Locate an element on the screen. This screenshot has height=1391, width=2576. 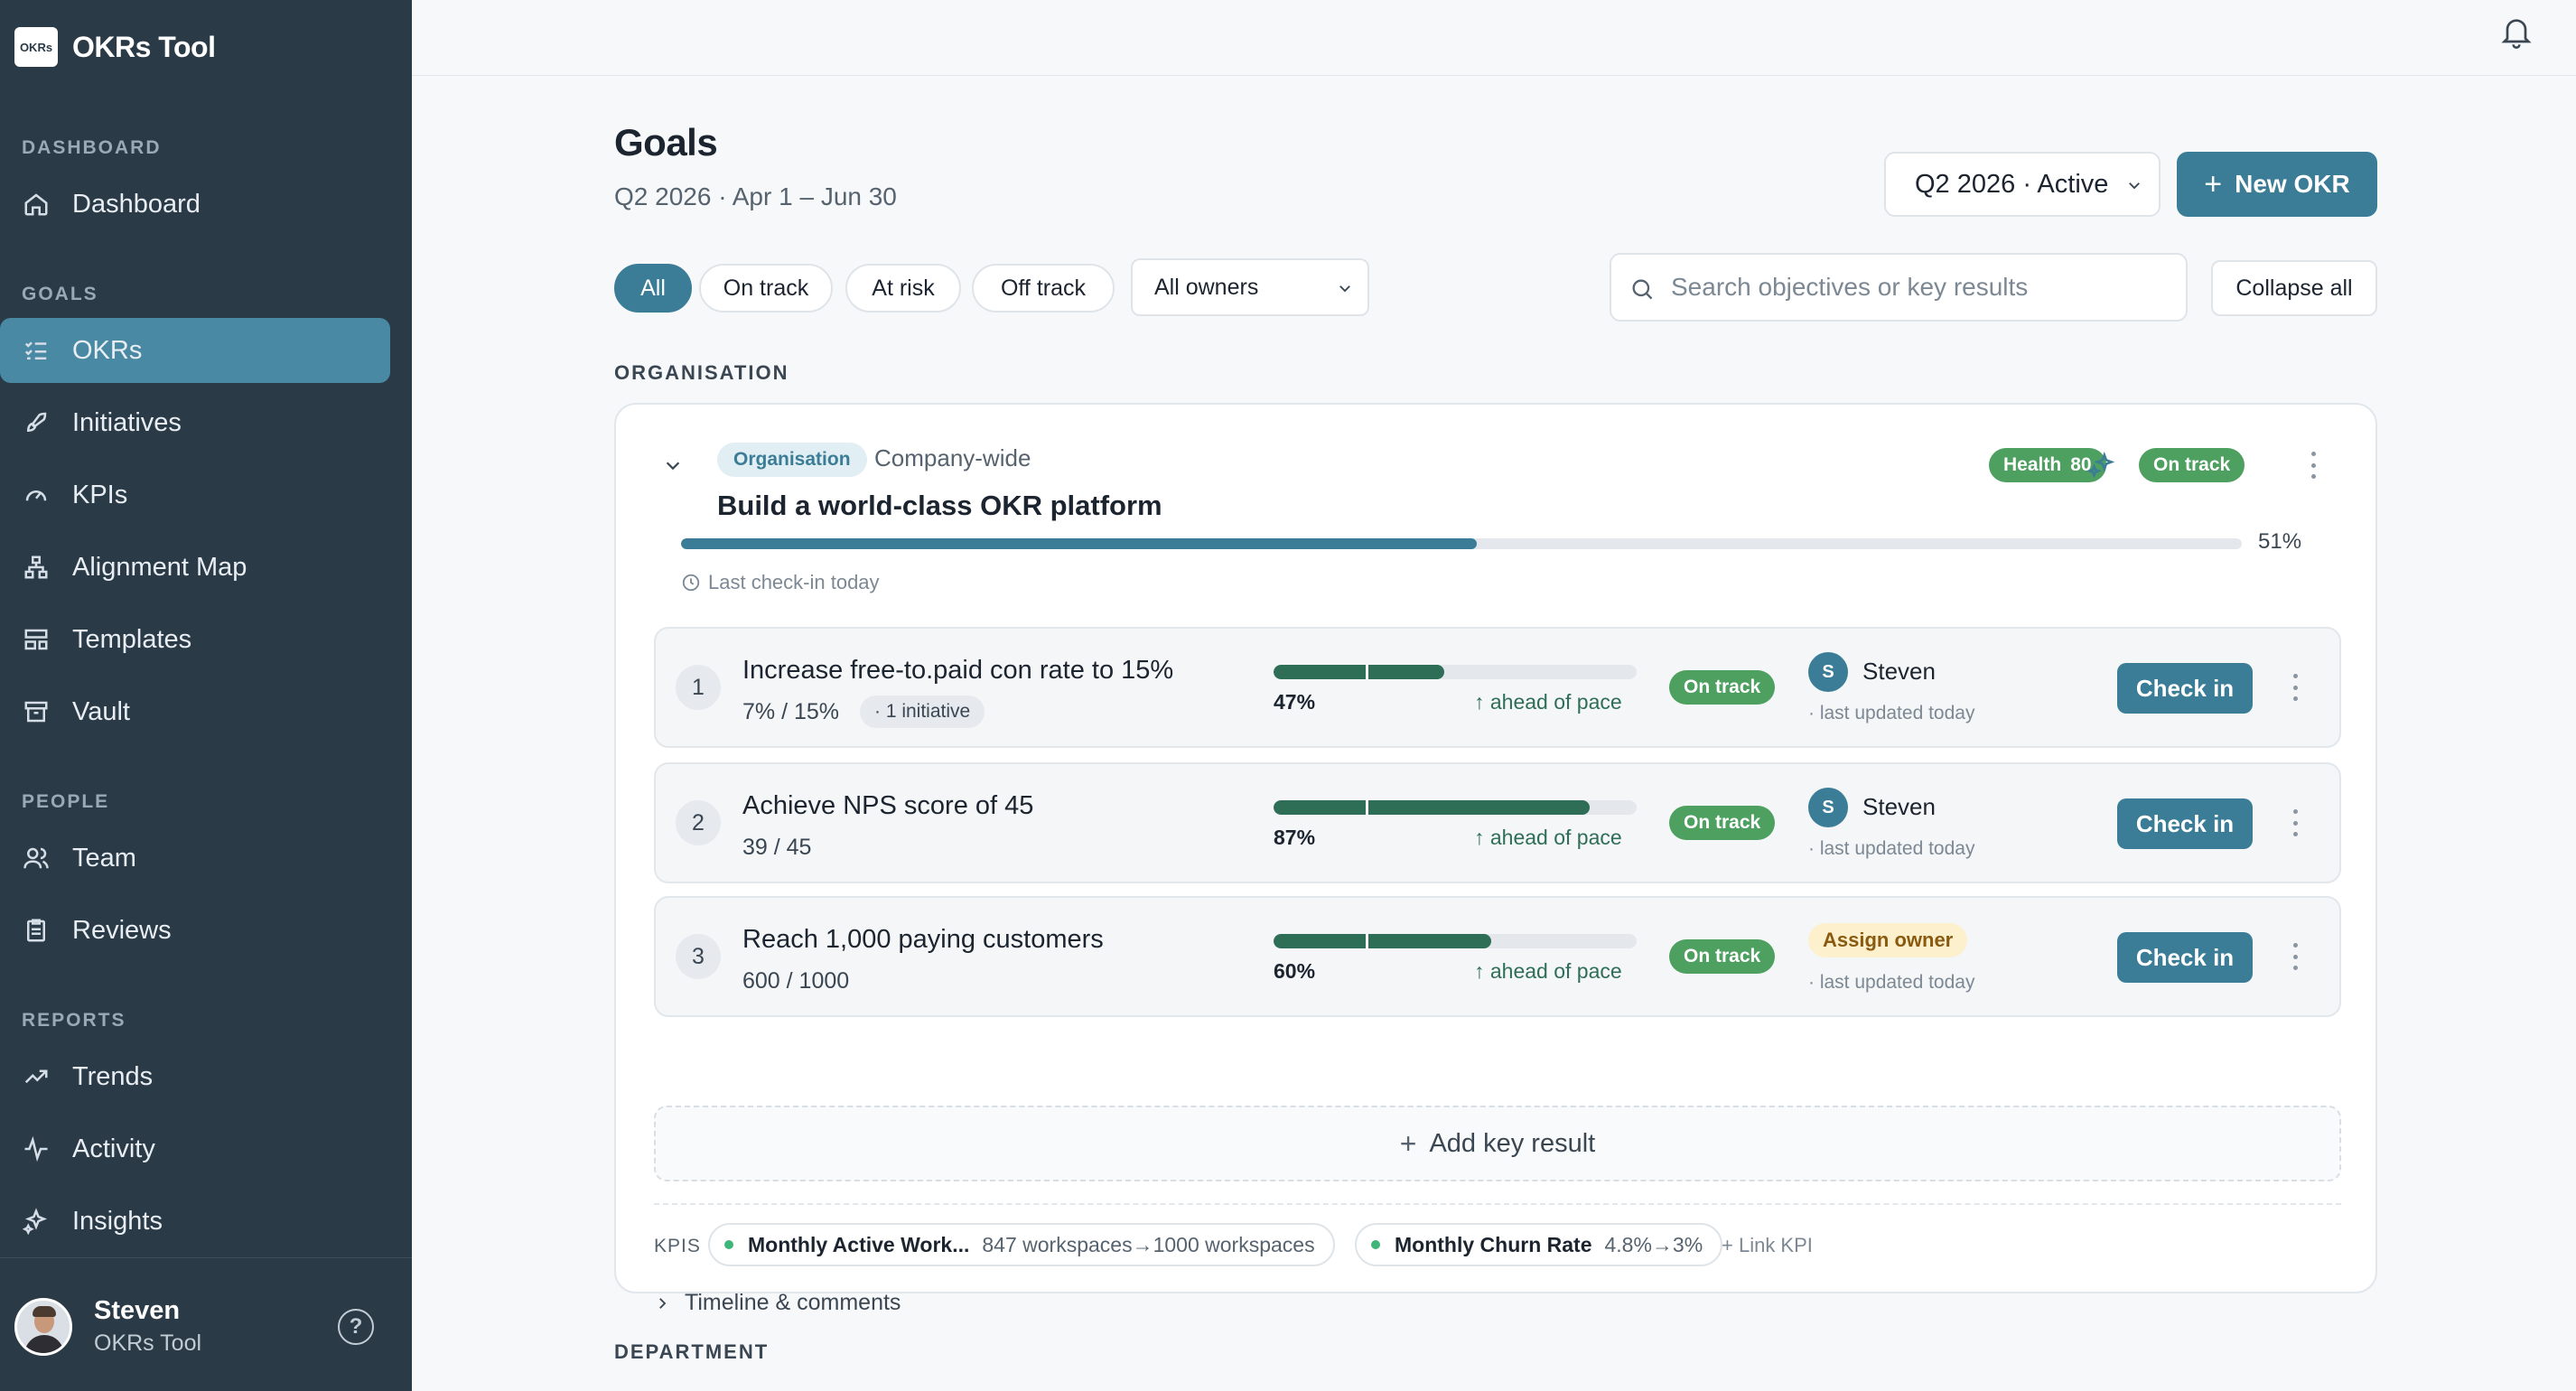
search-box is located at coordinates (1899, 287).